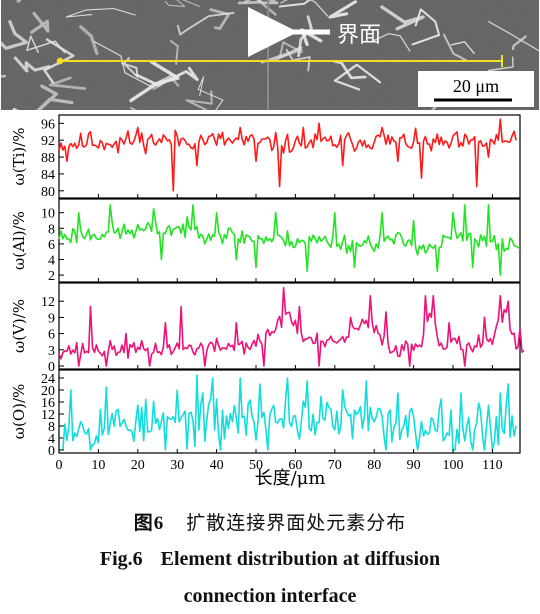 This screenshot has height=614, width=540. I want to click on shared-x-axis: 0 10 20 30 40 50 60 70 80 90 100 110, so click(279, 465).